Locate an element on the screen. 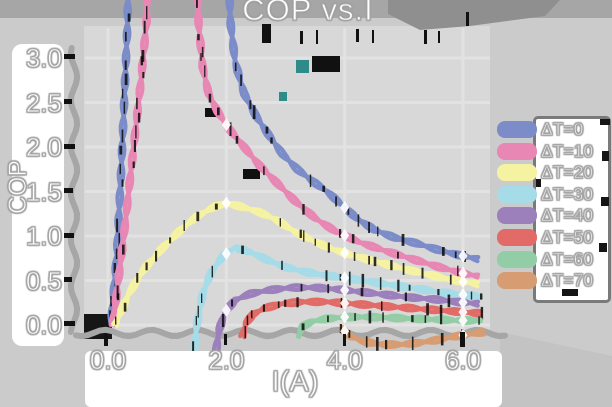  legend-label: ΔT=60 is located at coordinates (567, 258).